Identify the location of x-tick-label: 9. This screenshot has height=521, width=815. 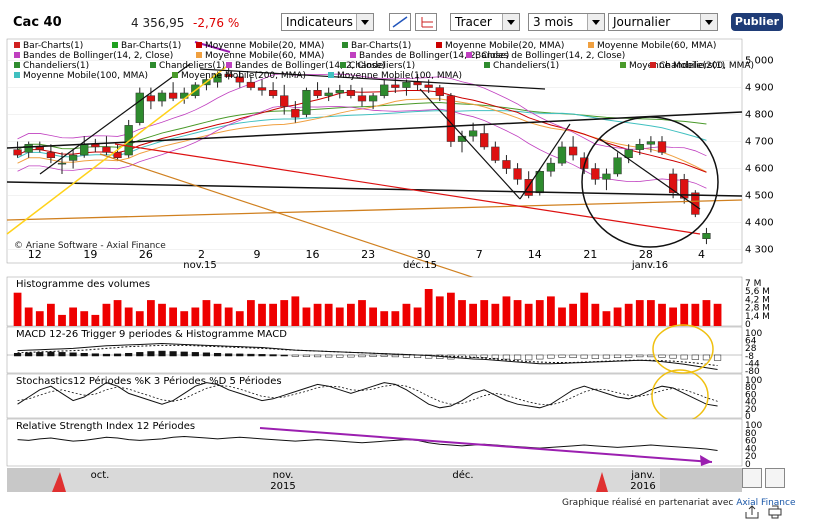
(257, 254).